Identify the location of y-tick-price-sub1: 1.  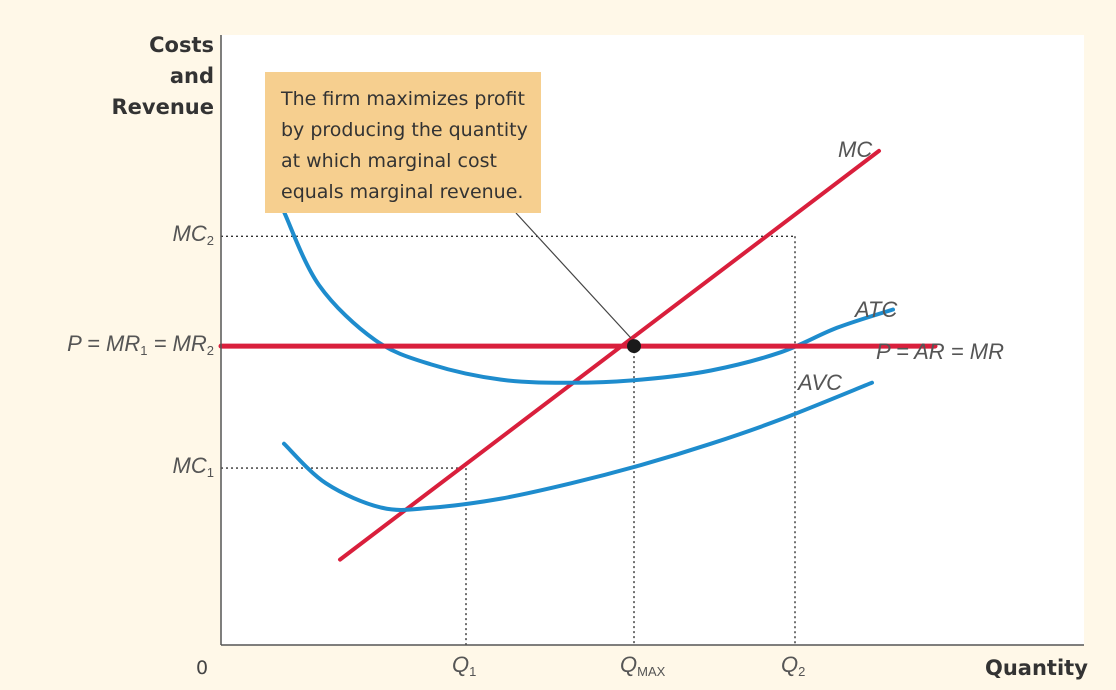
(144, 351).